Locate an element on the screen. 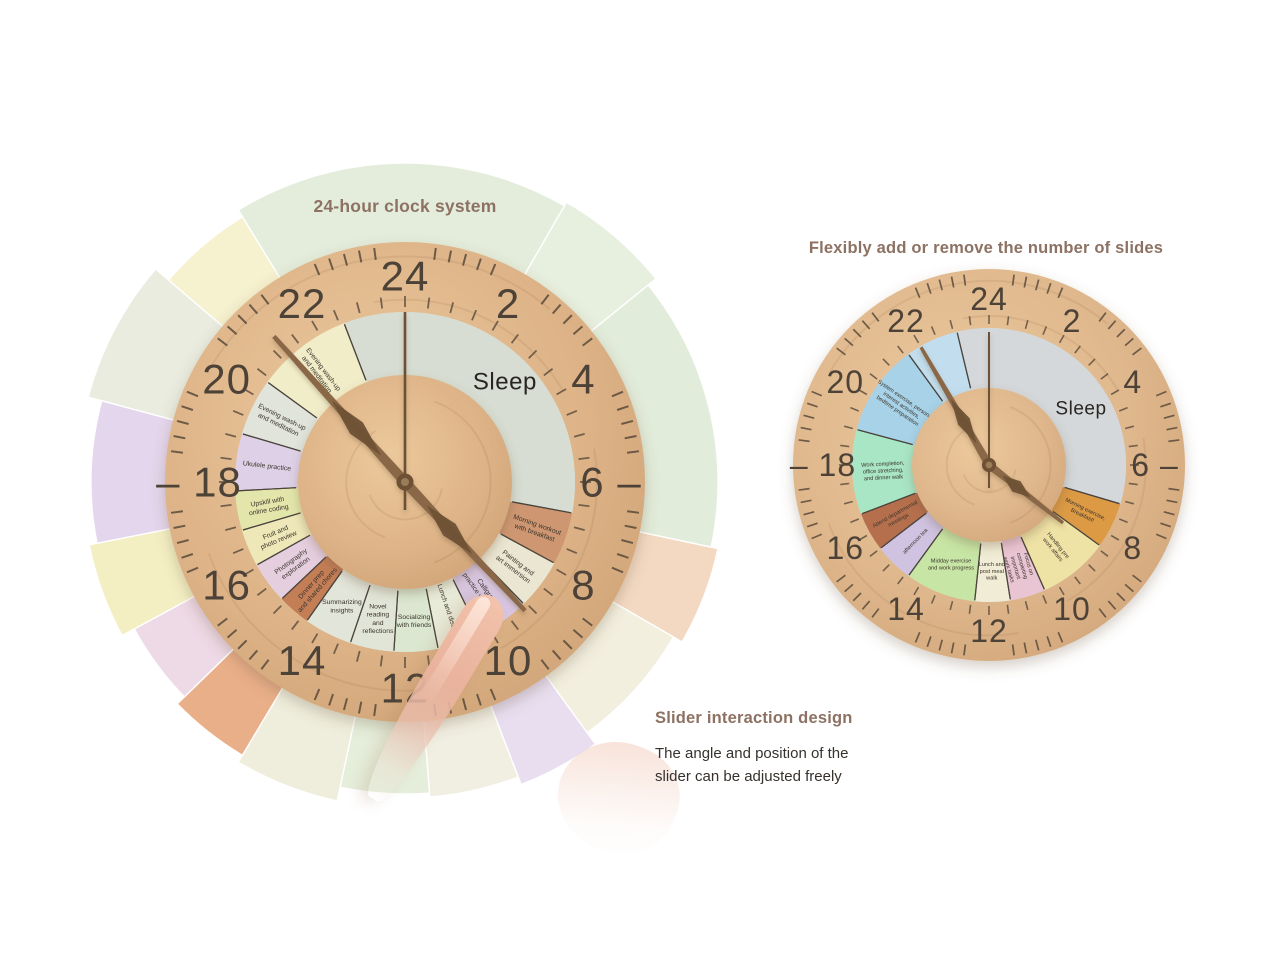  right-minute-hand is located at coordinates (957, 409).